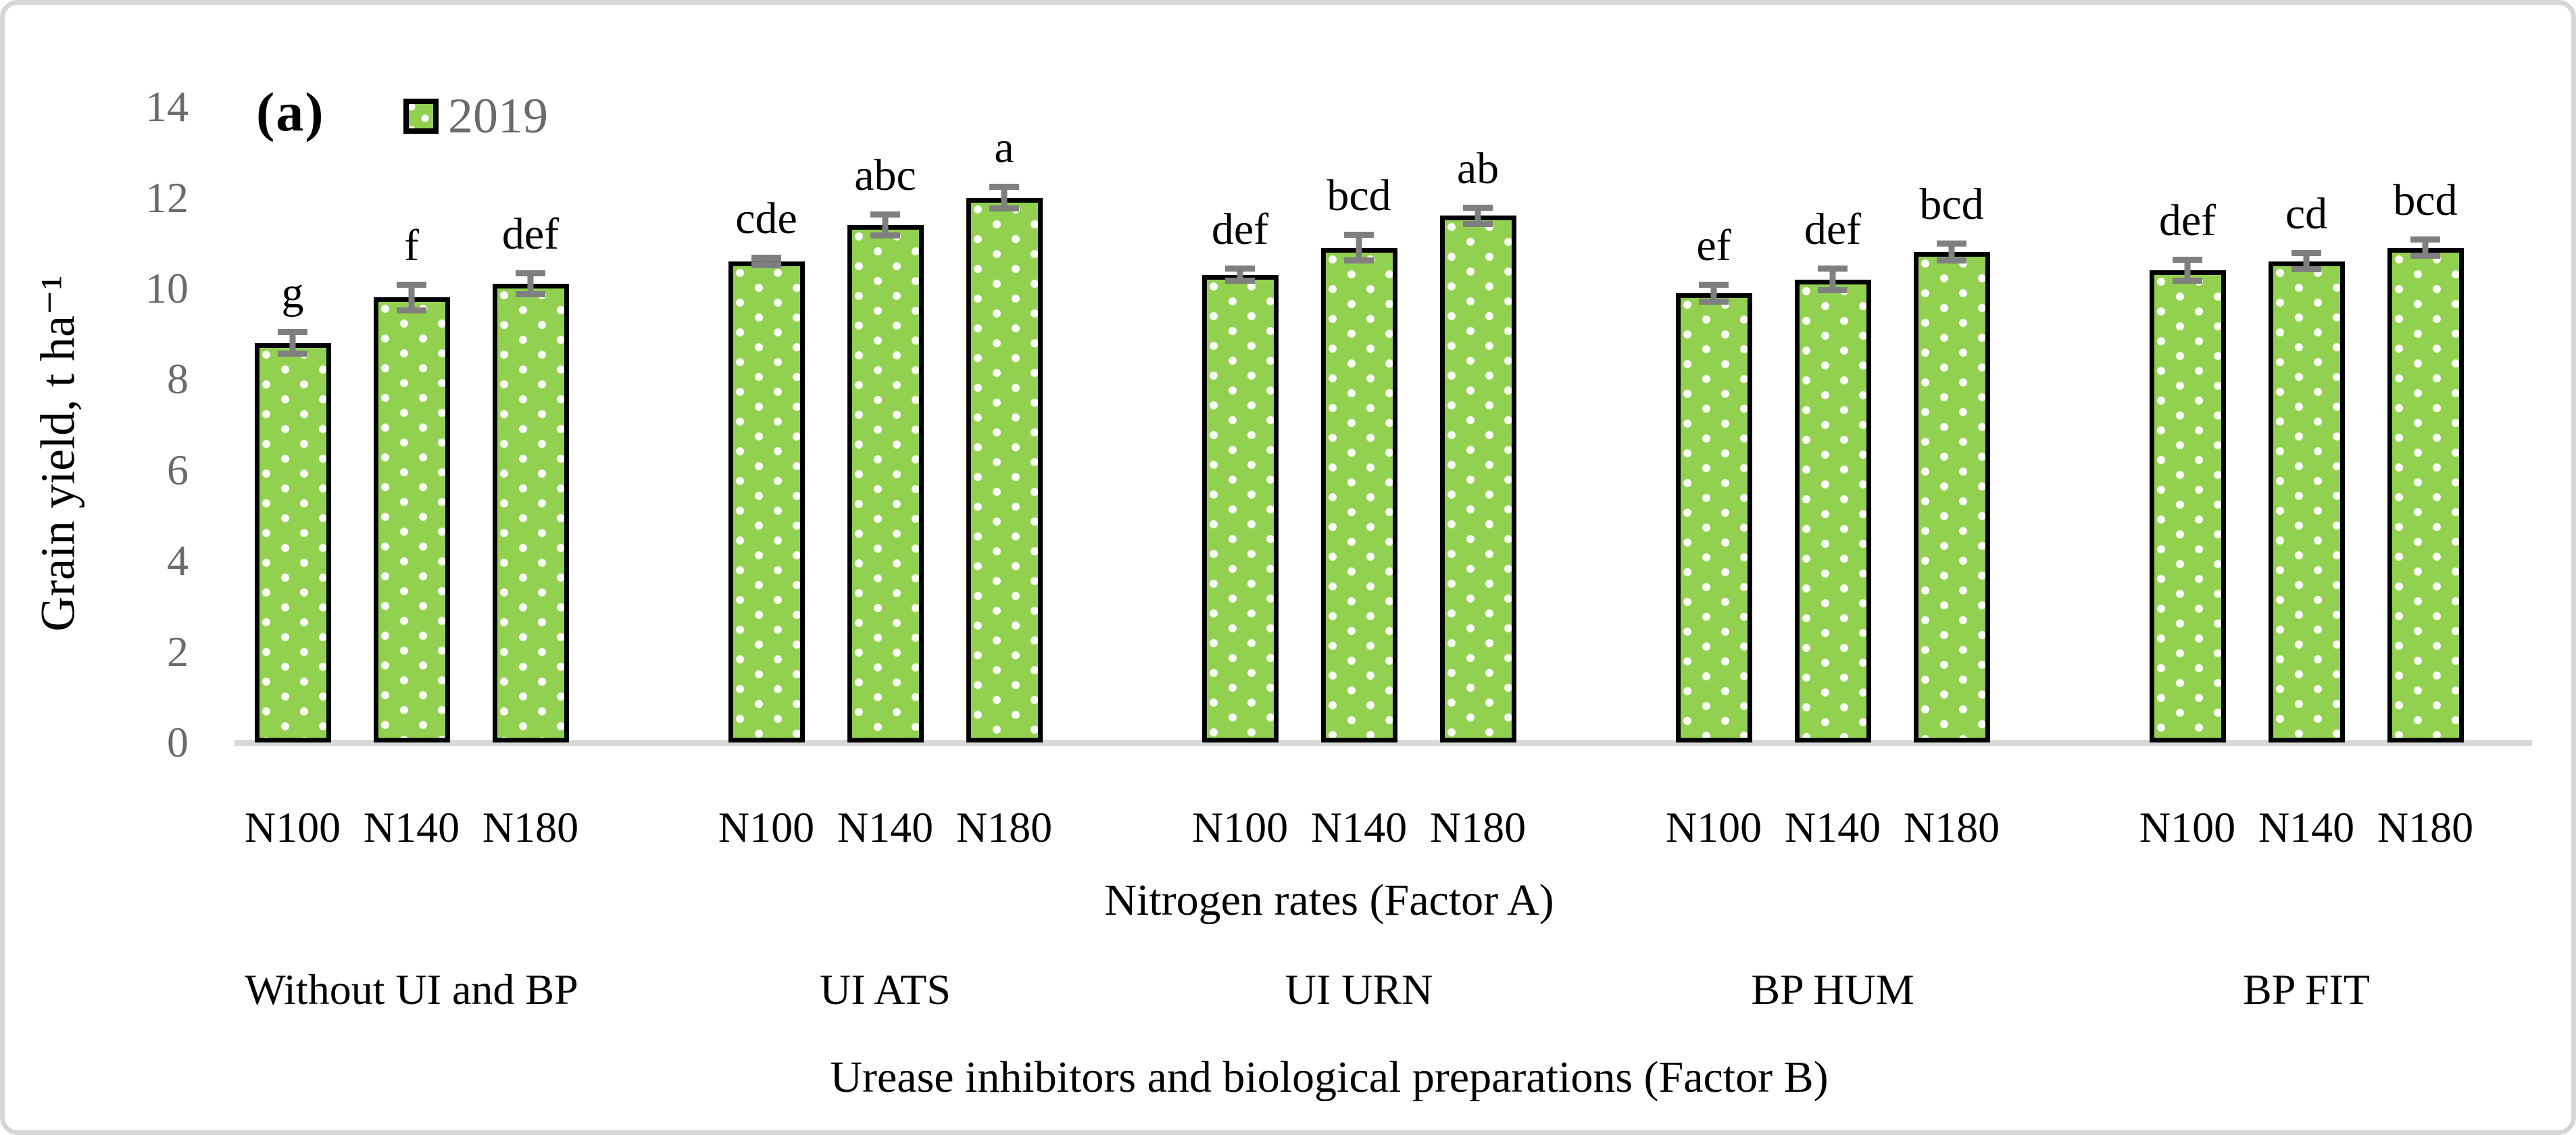 The height and width of the screenshot is (1135, 2576). Describe the element at coordinates (1833, 510) in the screenshot. I see `bar-bp-hum-N140` at that location.